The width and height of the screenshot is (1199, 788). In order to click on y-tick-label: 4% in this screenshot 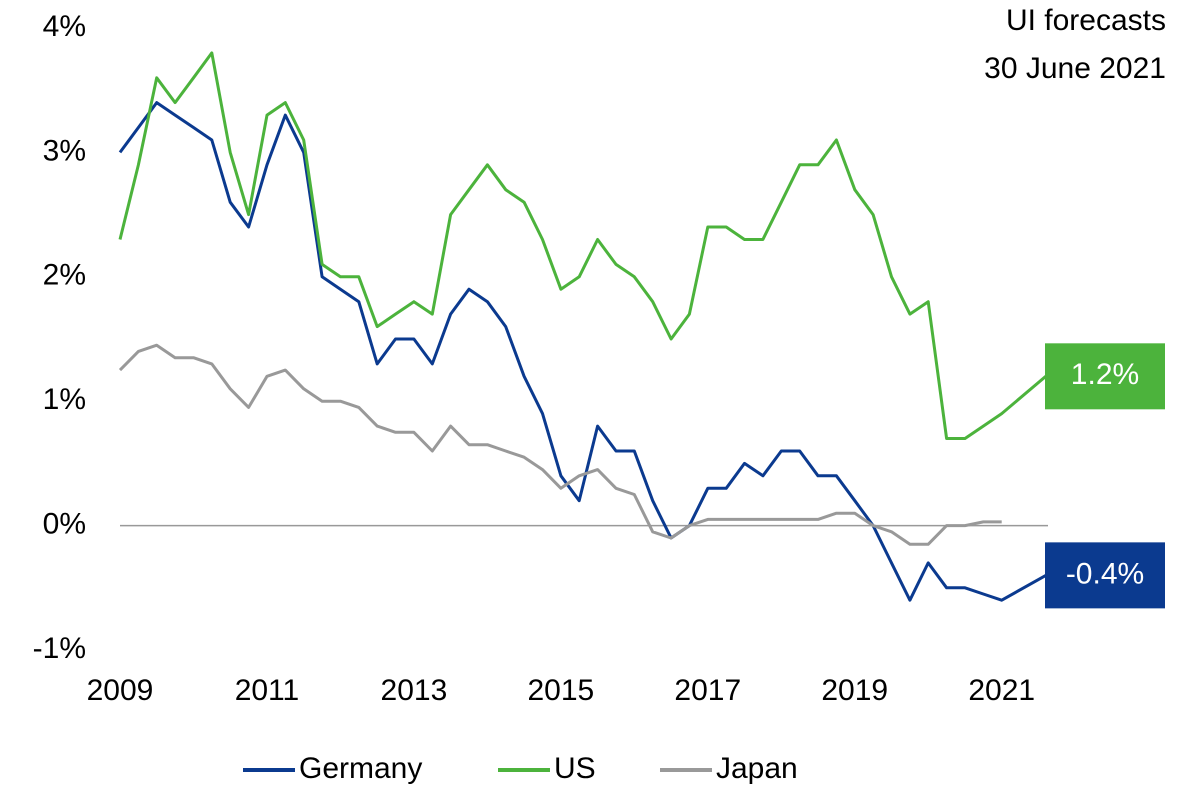, I will do `click(64, 26)`.